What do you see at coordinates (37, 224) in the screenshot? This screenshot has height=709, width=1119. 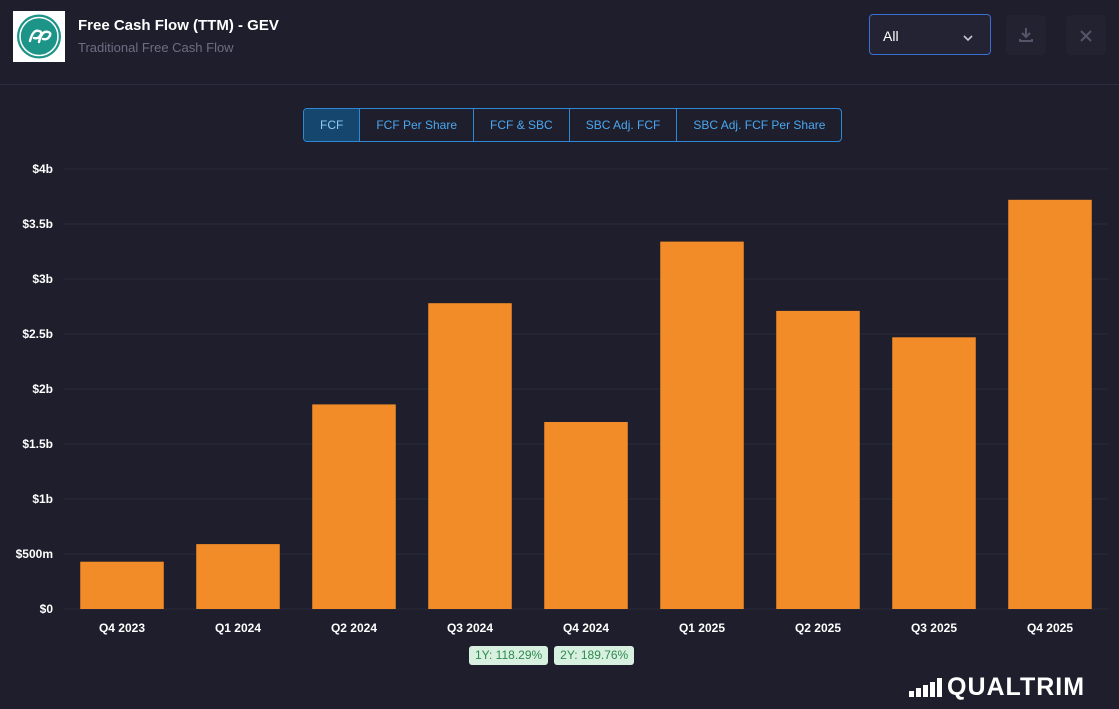 I see `y-tick-label: $3.5b` at bounding box center [37, 224].